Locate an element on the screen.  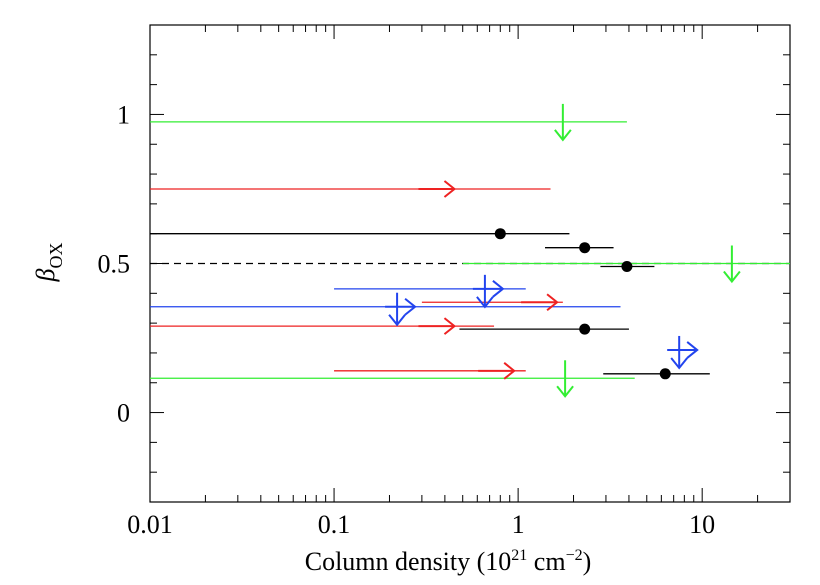
svg-text: βOX is located at coordinates (48, 263).